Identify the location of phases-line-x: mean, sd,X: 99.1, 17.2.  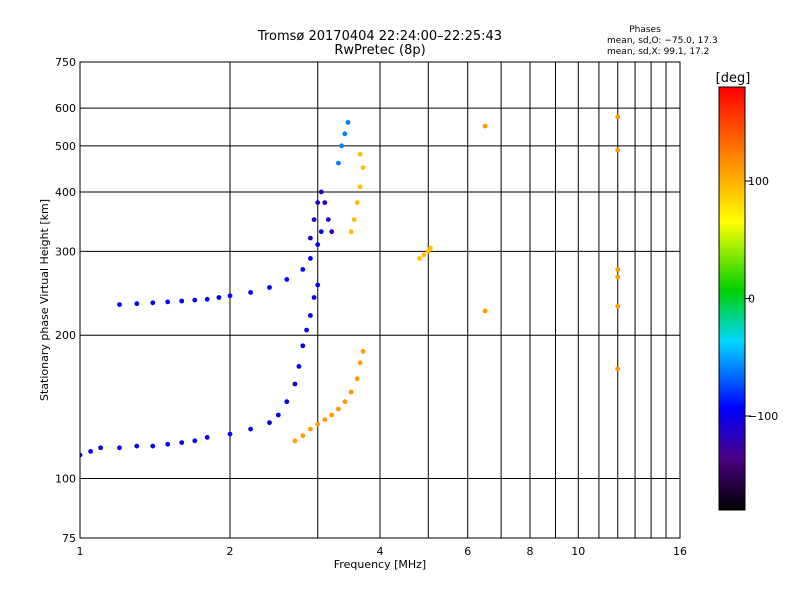
(658, 52).